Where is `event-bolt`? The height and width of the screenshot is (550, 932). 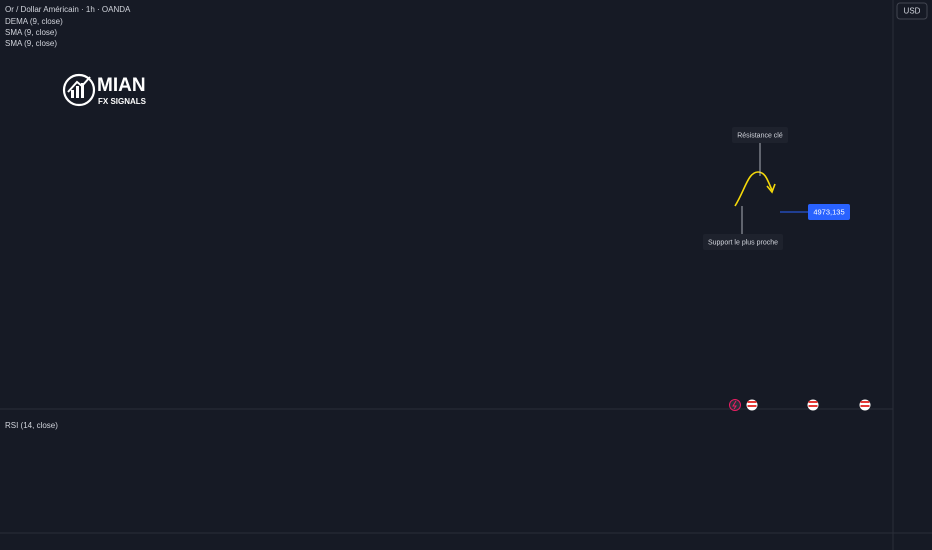
event-bolt is located at coordinates (734, 405).